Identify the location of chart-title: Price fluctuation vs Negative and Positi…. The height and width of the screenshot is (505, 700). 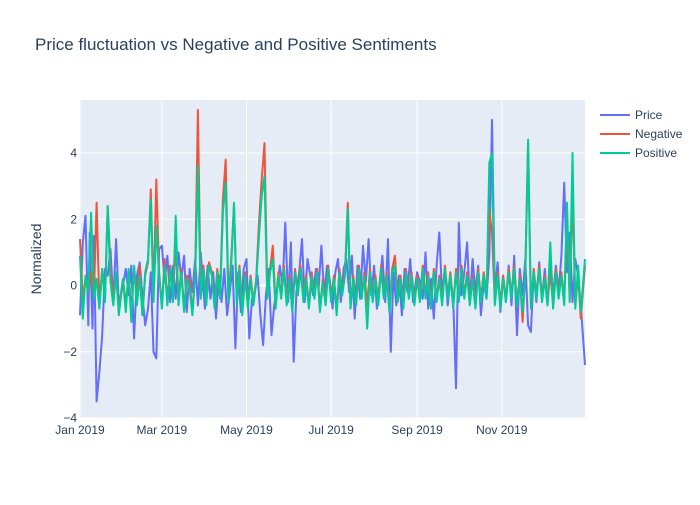
(236, 44).